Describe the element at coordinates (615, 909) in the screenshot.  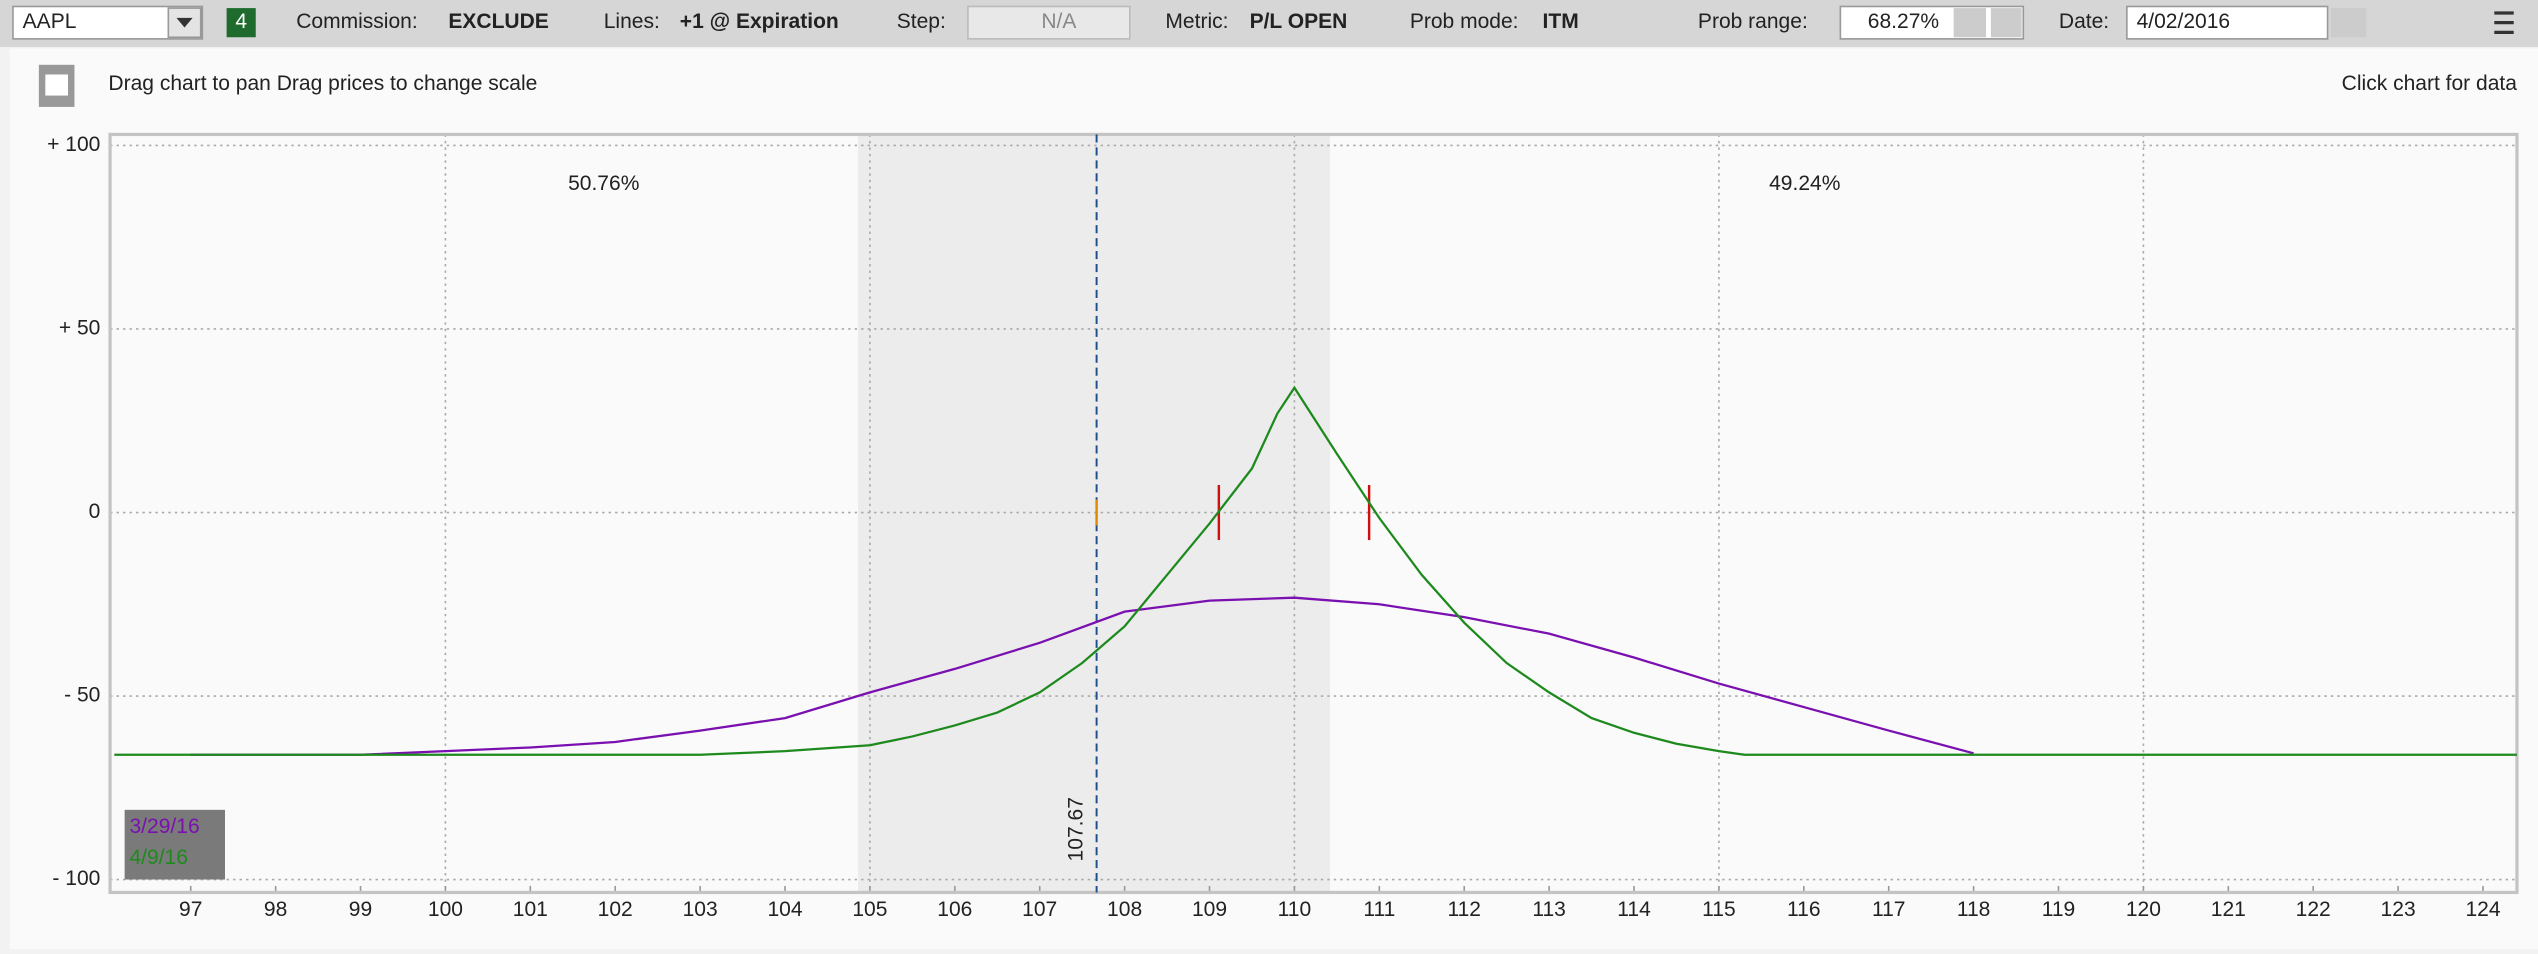
I see `x-tick-label: 102` at that location.